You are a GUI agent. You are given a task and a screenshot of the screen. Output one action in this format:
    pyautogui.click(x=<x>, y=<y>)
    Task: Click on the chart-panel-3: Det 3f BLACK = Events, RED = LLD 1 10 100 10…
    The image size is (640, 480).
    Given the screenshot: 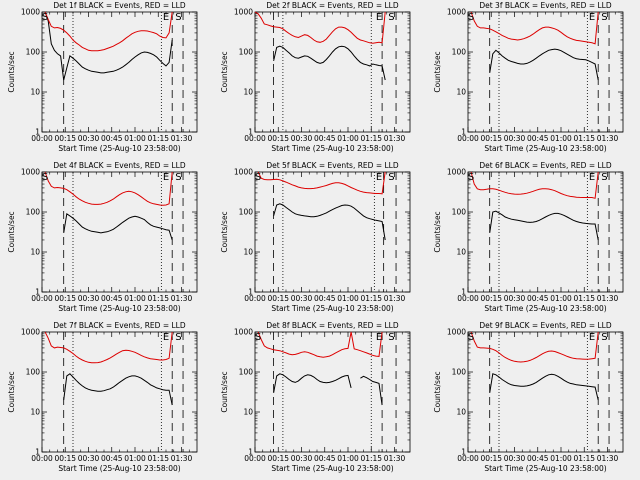 What is the action you would take?
    pyautogui.click(x=528, y=77)
    